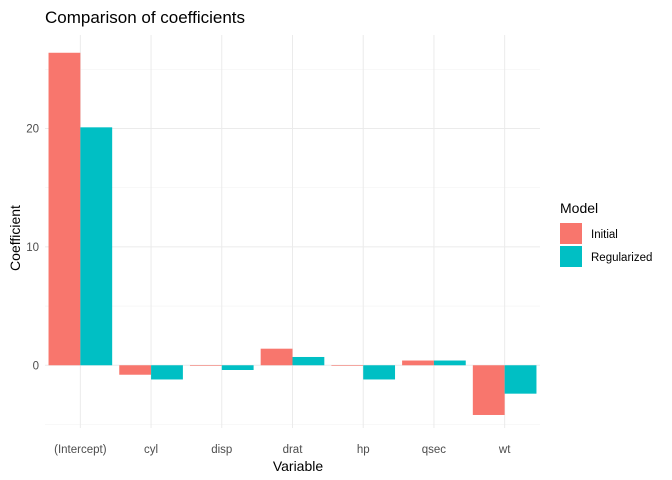  Describe the element at coordinates (145, 17) in the screenshot. I see `chart-title: Comparison of coefficients` at that location.